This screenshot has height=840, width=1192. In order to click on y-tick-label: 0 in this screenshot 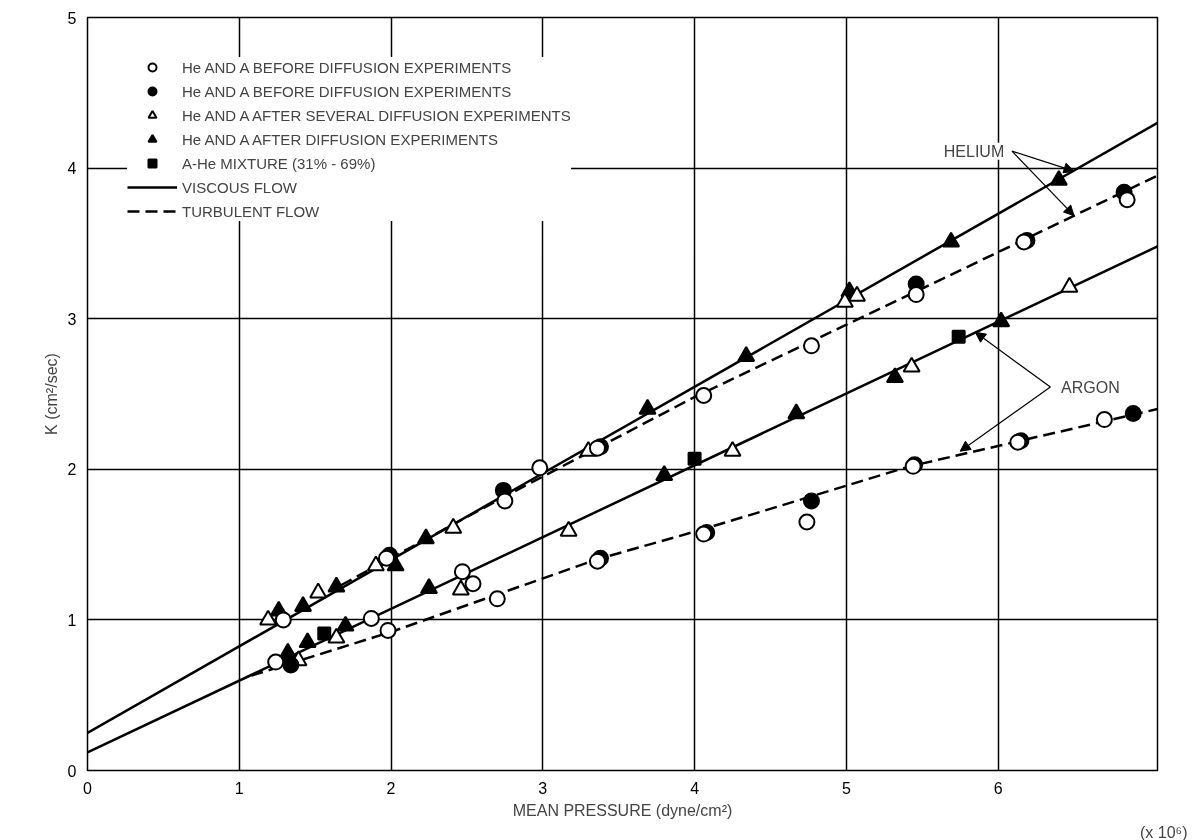, I will do `click(72, 771)`.